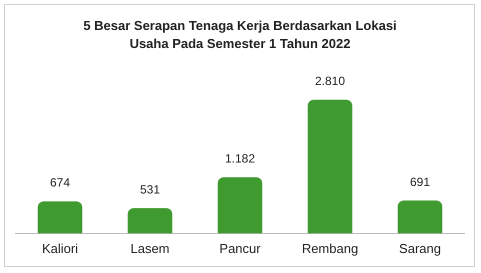 The width and height of the screenshot is (481, 273). I want to click on data-label: 1.182, so click(240, 159).